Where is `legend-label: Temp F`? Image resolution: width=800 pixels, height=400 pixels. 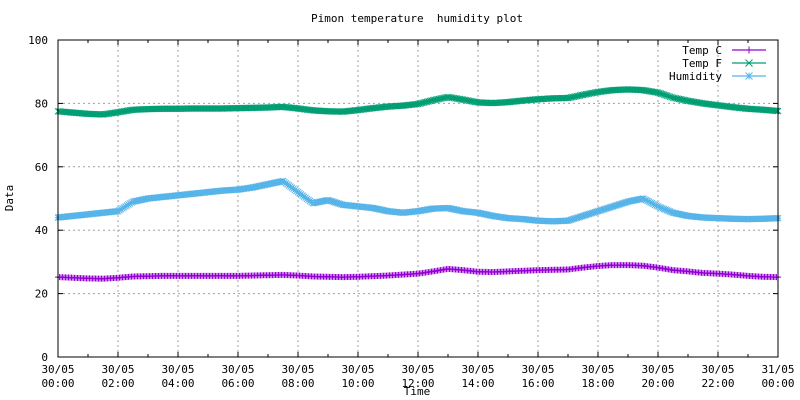
legend-label: Temp F is located at coordinates (702, 63).